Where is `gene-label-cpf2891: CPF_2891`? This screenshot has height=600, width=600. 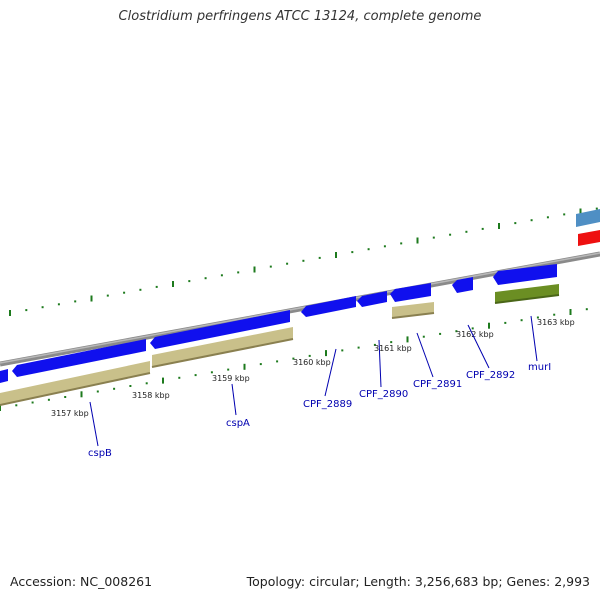 gene-label-cpf2891: CPF_2891 is located at coordinates (437, 384).